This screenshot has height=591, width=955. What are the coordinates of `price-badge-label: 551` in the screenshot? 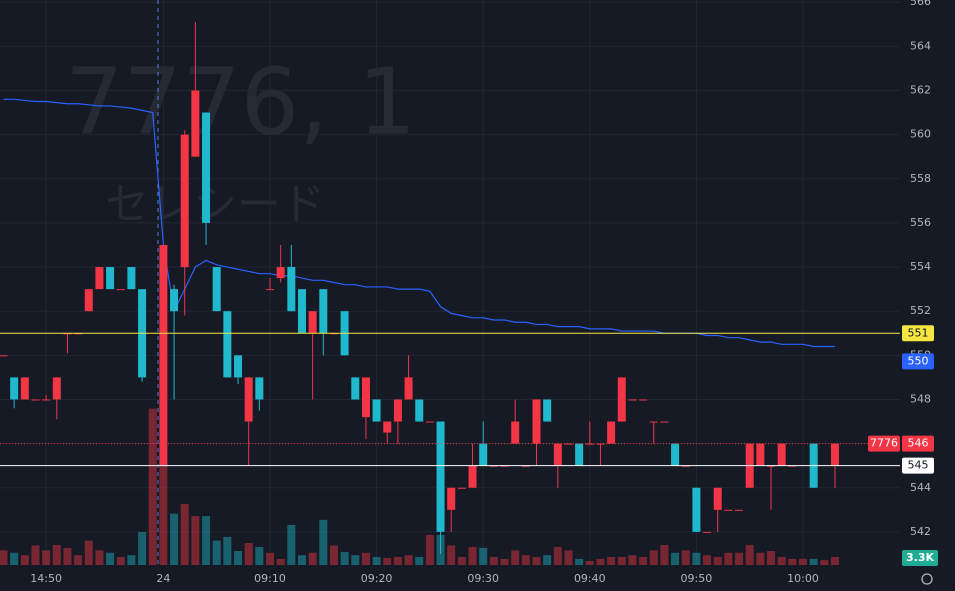 It's located at (918, 332).